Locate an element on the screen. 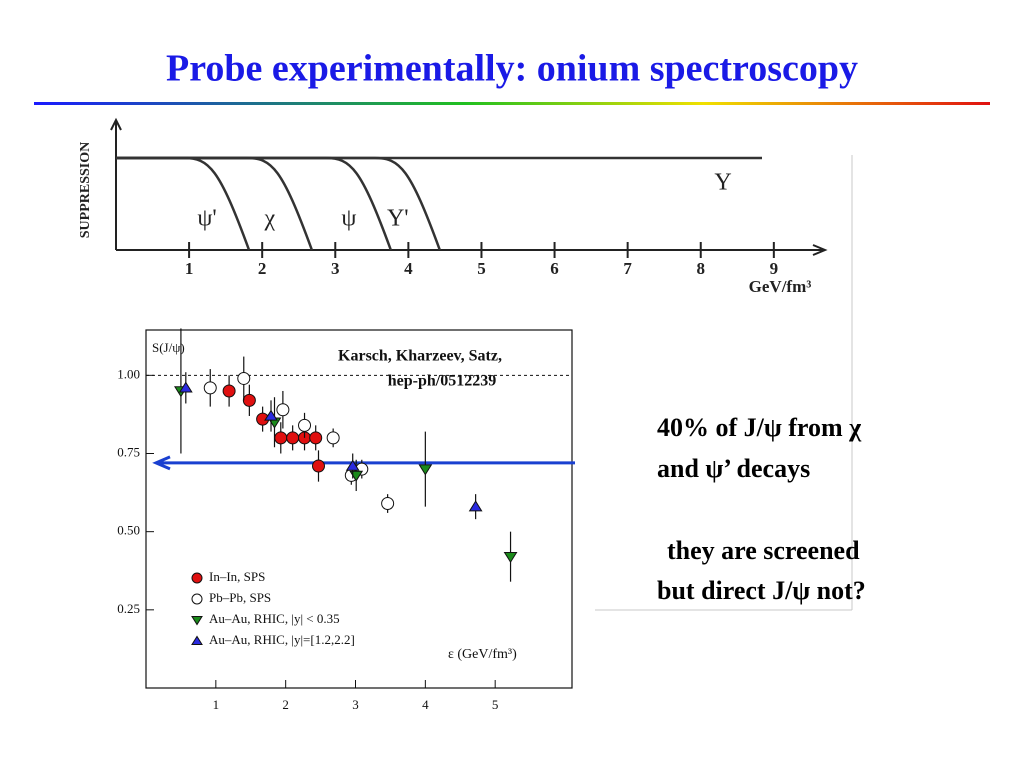  state-label: χ is located at coordinates (270, 219).